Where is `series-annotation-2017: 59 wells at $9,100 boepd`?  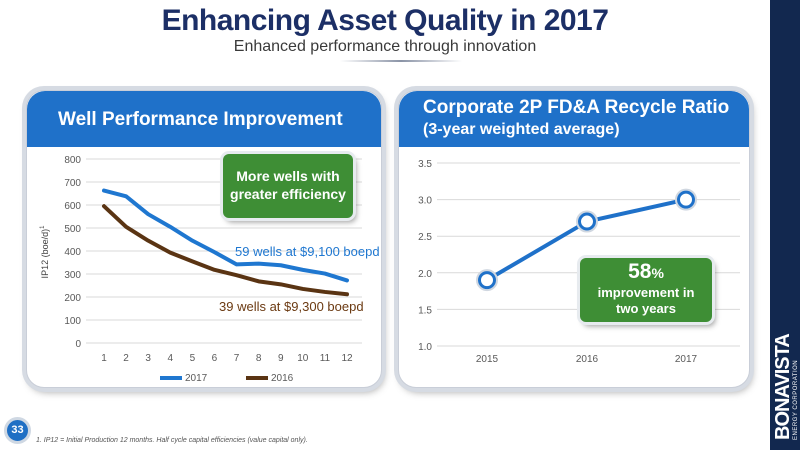 series-annotation-2017: 59 wells at $9,100 boepd is located at coordinates (307, 251).